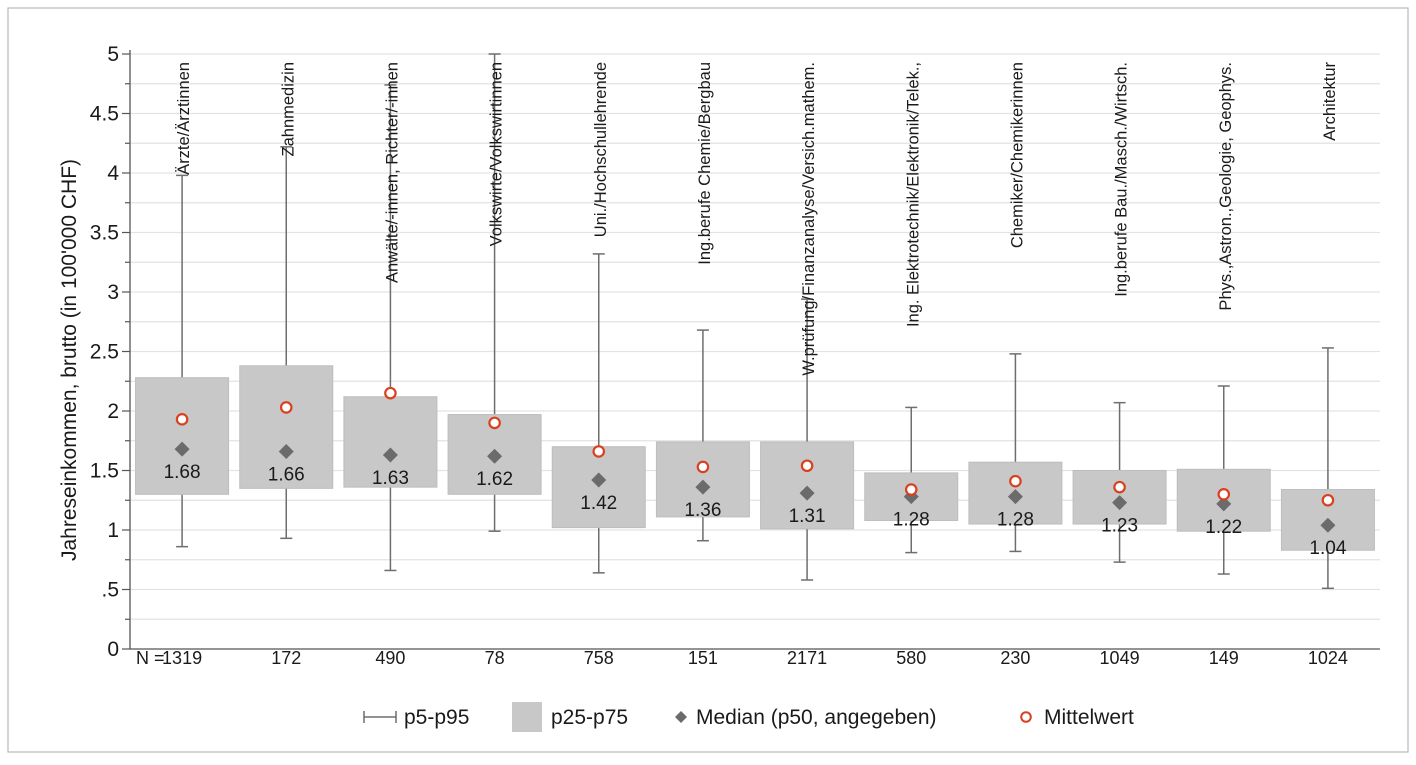 The width and height of the screenshot is (1416, 765). Describe the element at coordinates (184, 118) in the screenshot. I see `category-label: Ärzte/Ärztinnen` at that location.